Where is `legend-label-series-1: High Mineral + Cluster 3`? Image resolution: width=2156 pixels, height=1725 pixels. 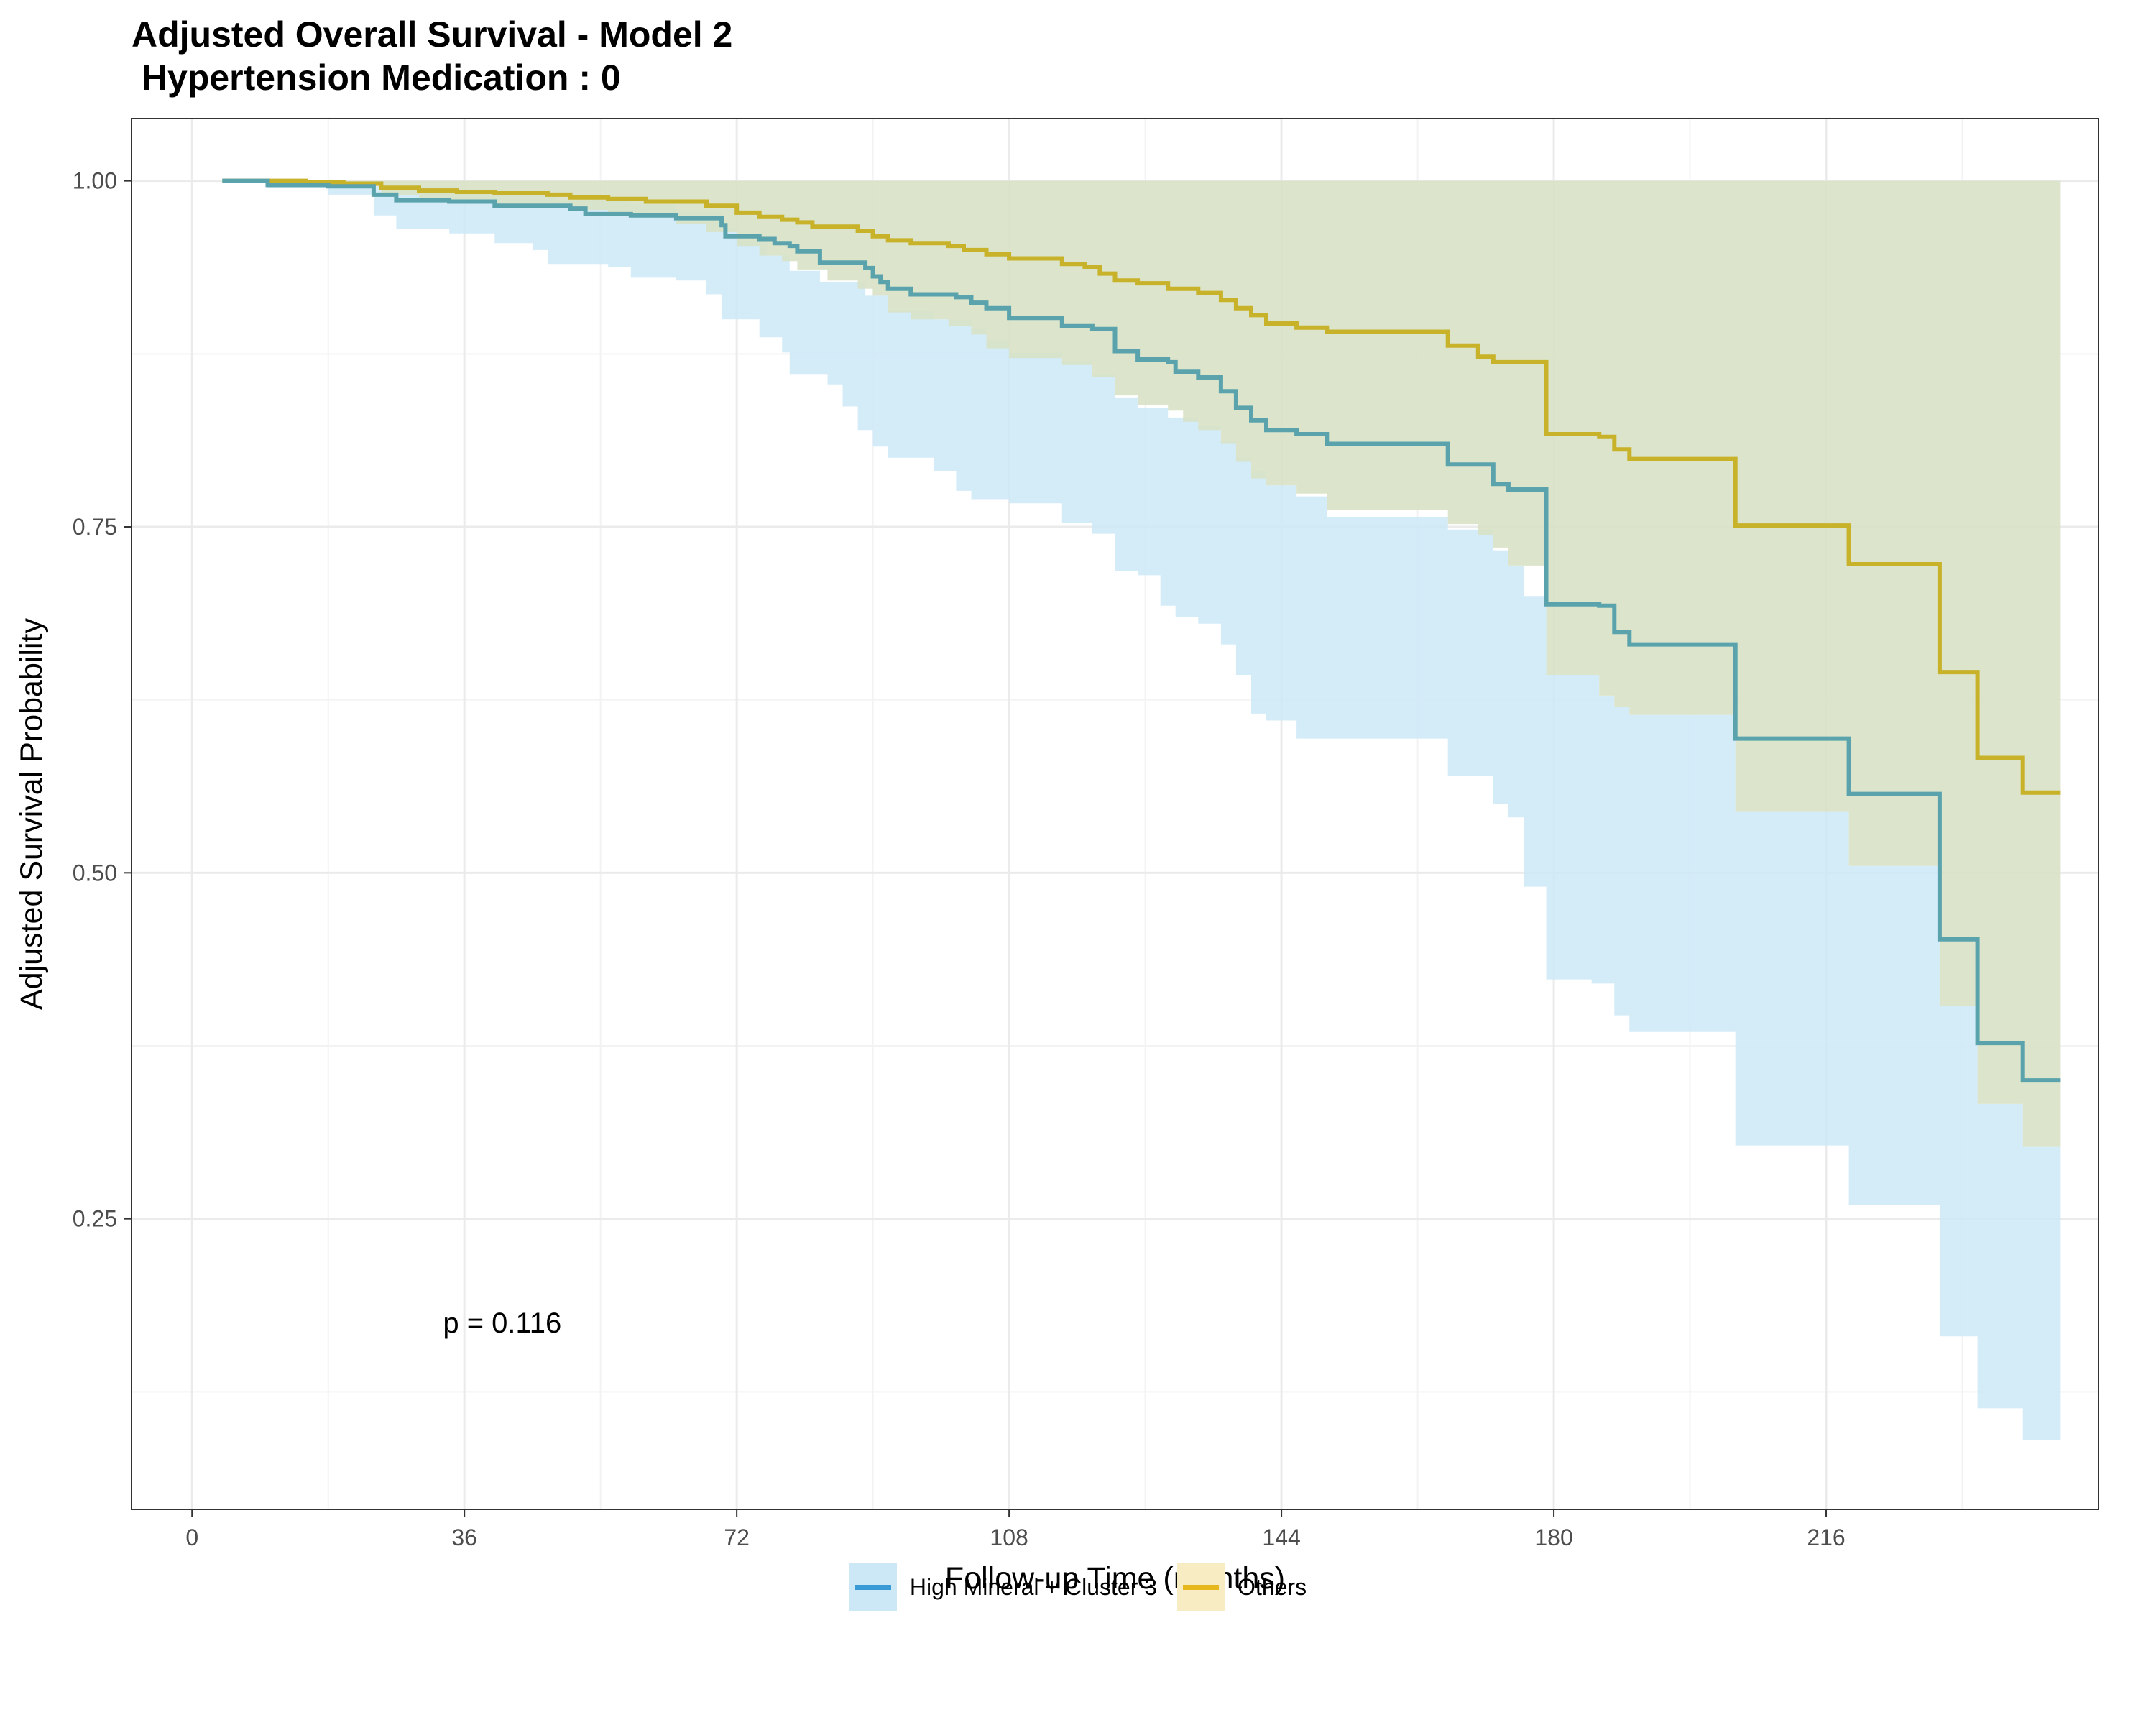 legend-label-series-1: High Mineral + Cluster 3 is located at coordinates (1033, 1586).